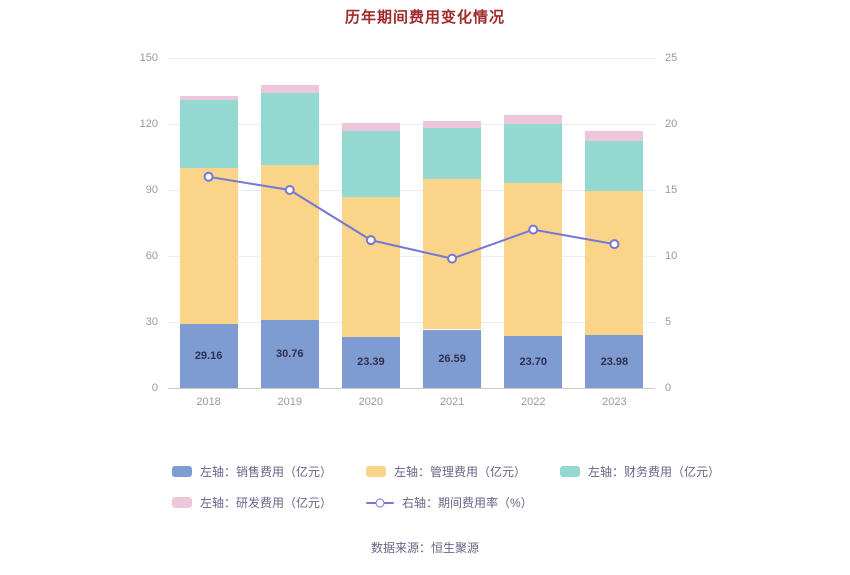 The image size is (850, 575). What do you see at coordinates (614, 402) in the screenshot?
I see `x-axis-label: 2023` at bounding box center [614, 402].